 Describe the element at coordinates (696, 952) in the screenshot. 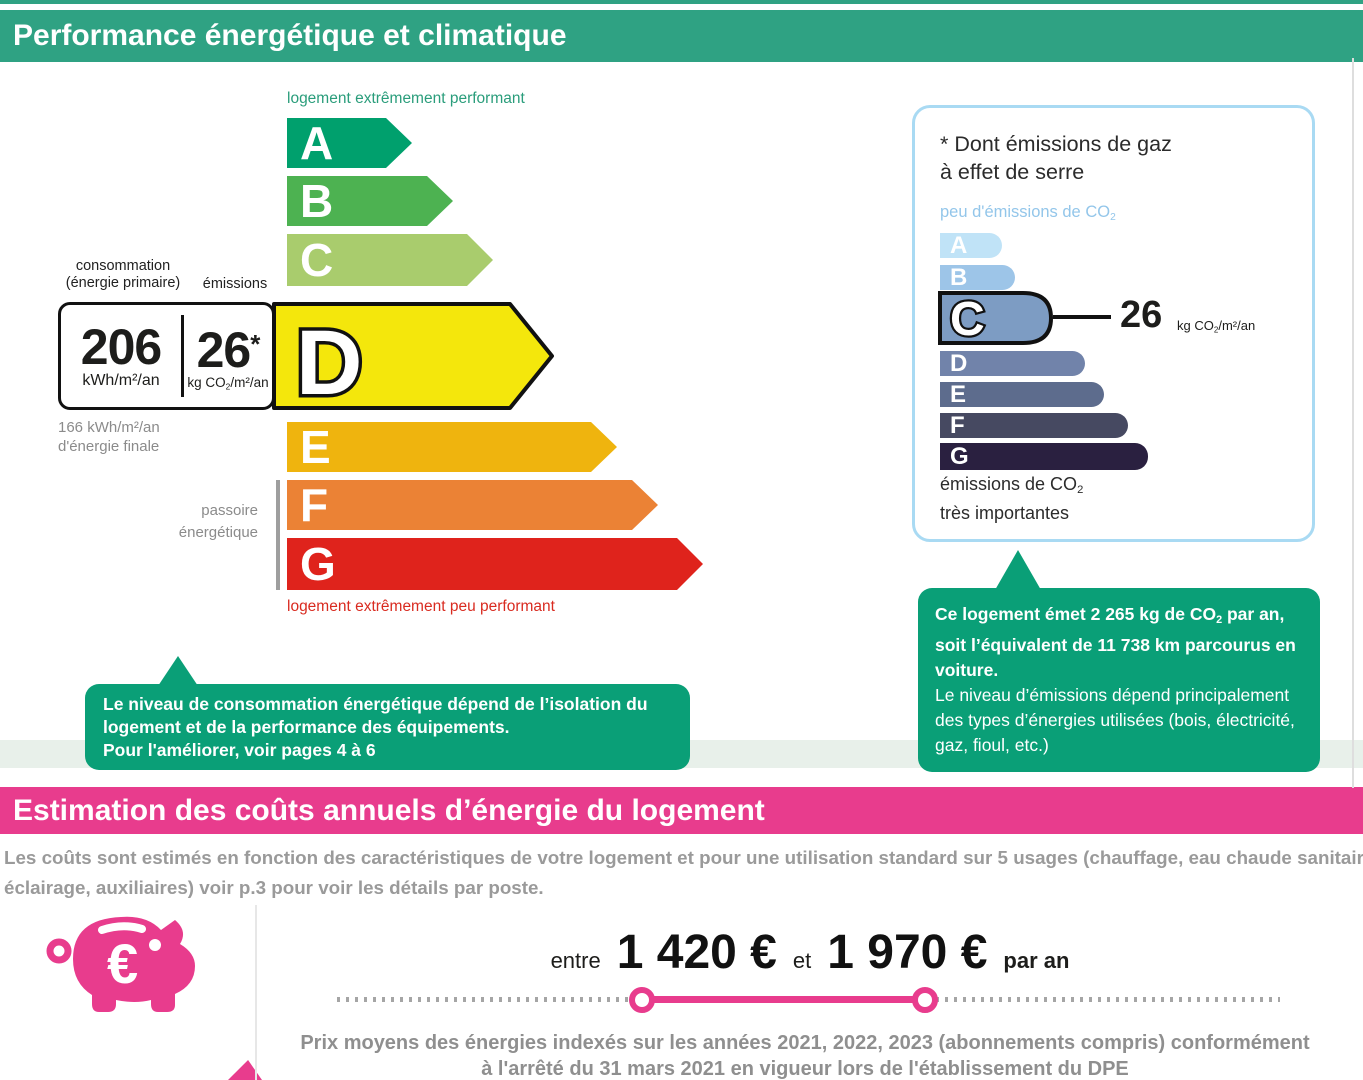

I see `cost-min-value: 1 420 €` at that location.